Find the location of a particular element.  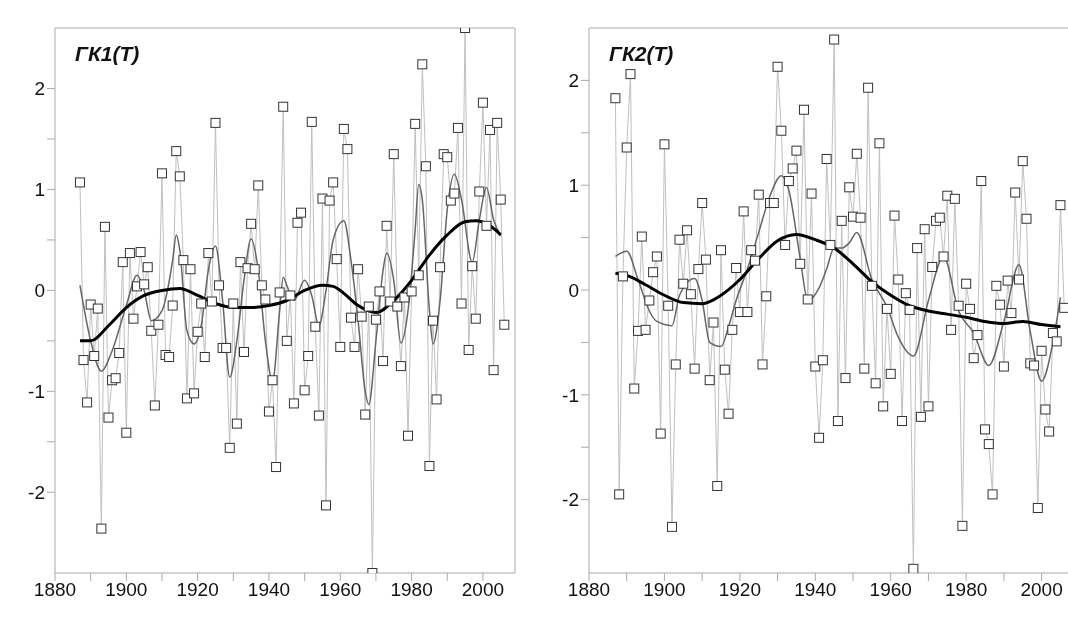

text: ГК1(Т) is located at coordinates (107, 54).